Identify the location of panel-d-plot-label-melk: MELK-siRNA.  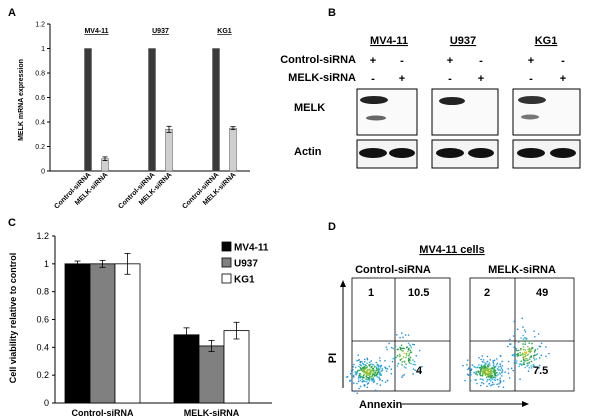
(522, 270).